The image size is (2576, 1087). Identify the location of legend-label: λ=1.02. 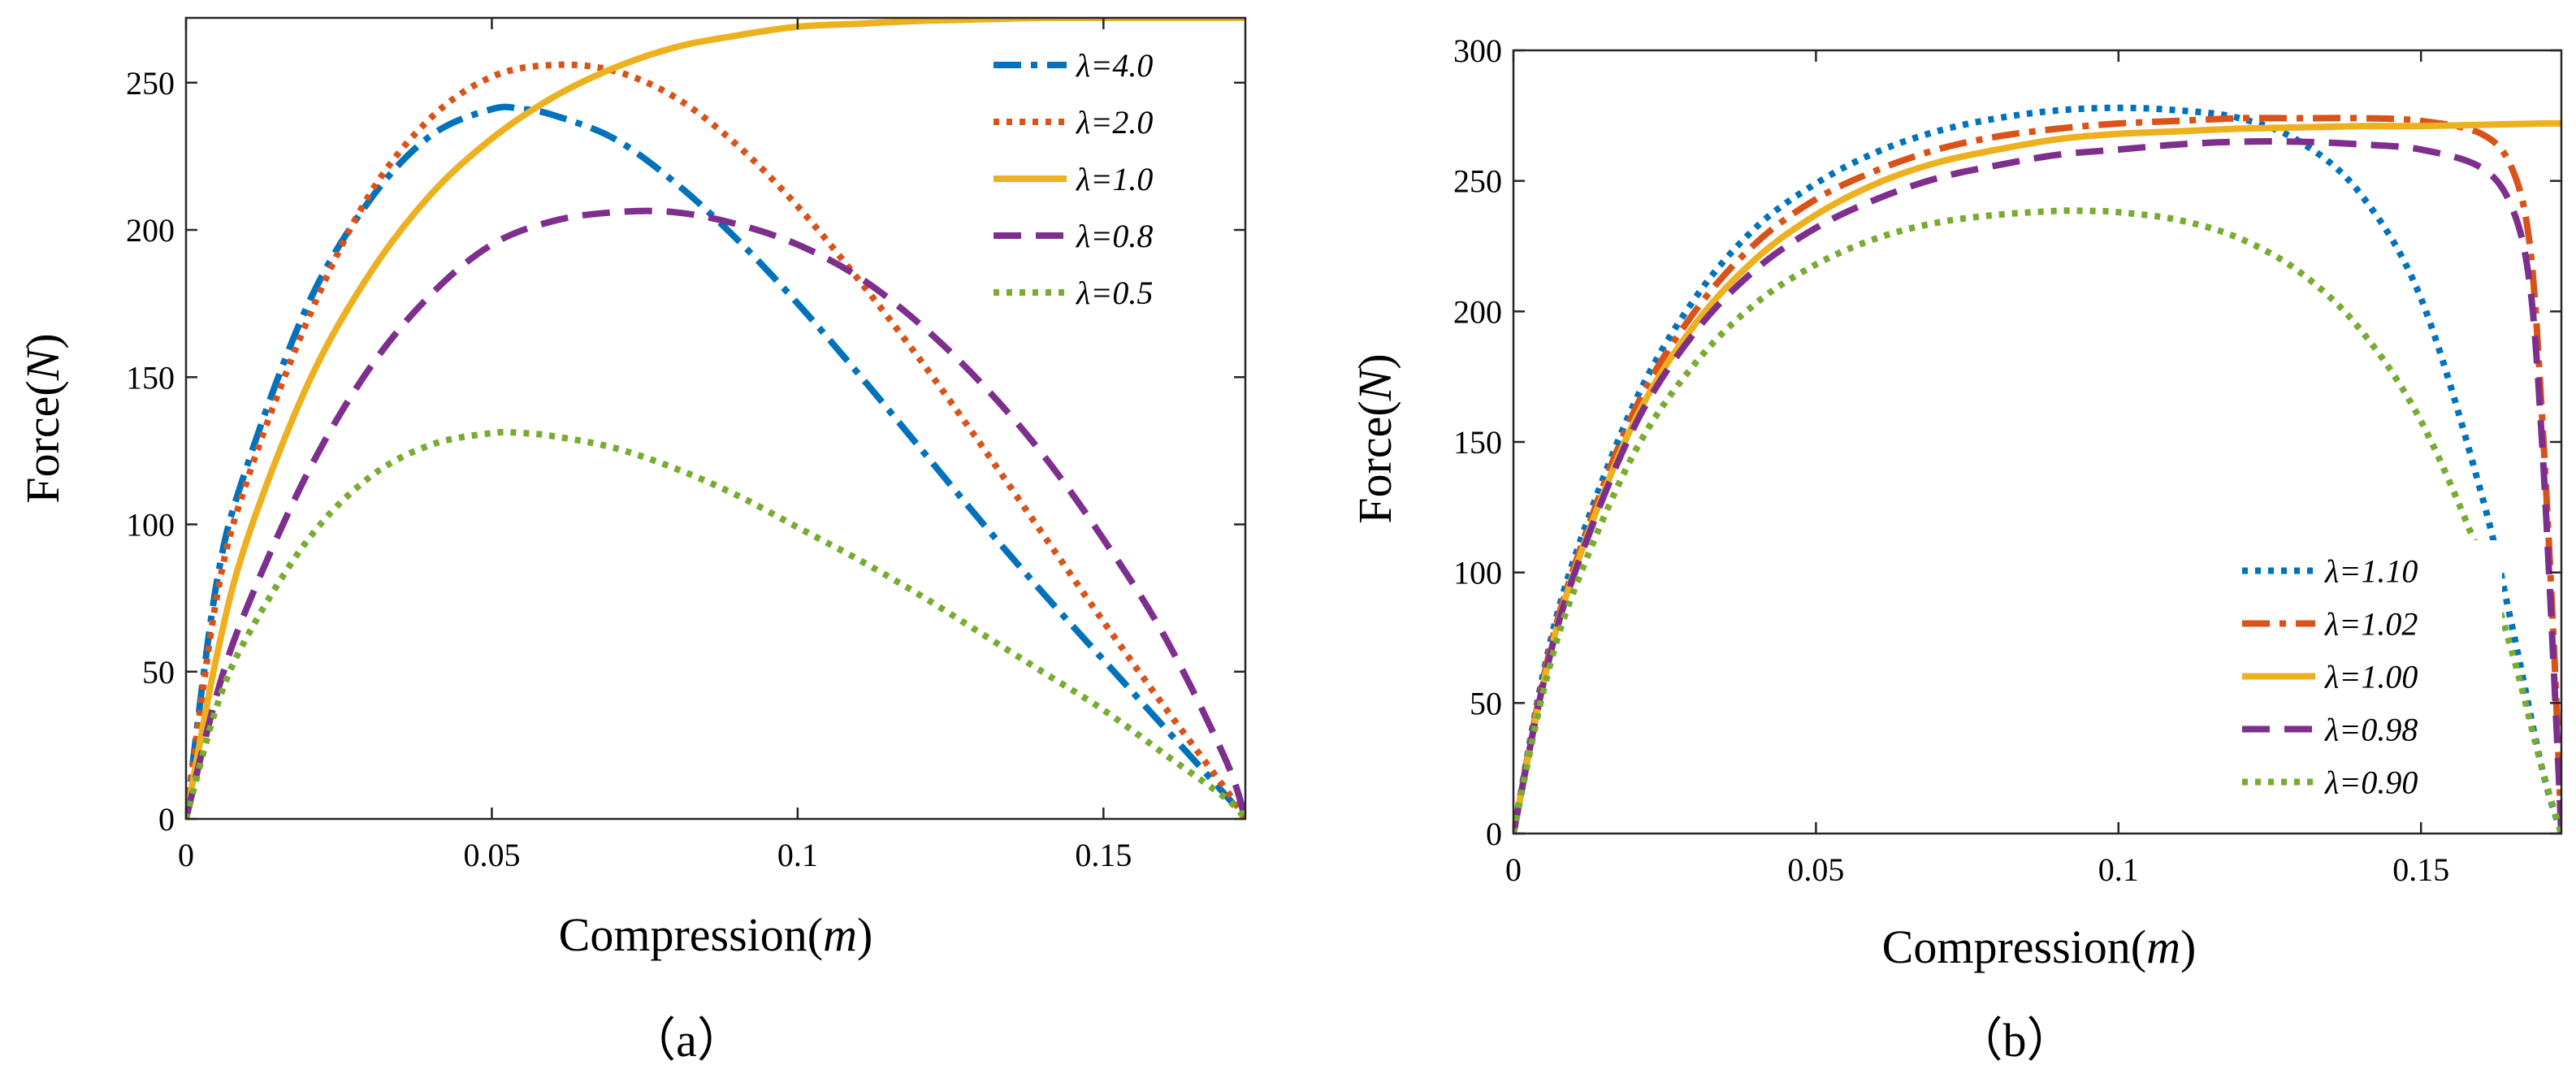
(2371, 624).